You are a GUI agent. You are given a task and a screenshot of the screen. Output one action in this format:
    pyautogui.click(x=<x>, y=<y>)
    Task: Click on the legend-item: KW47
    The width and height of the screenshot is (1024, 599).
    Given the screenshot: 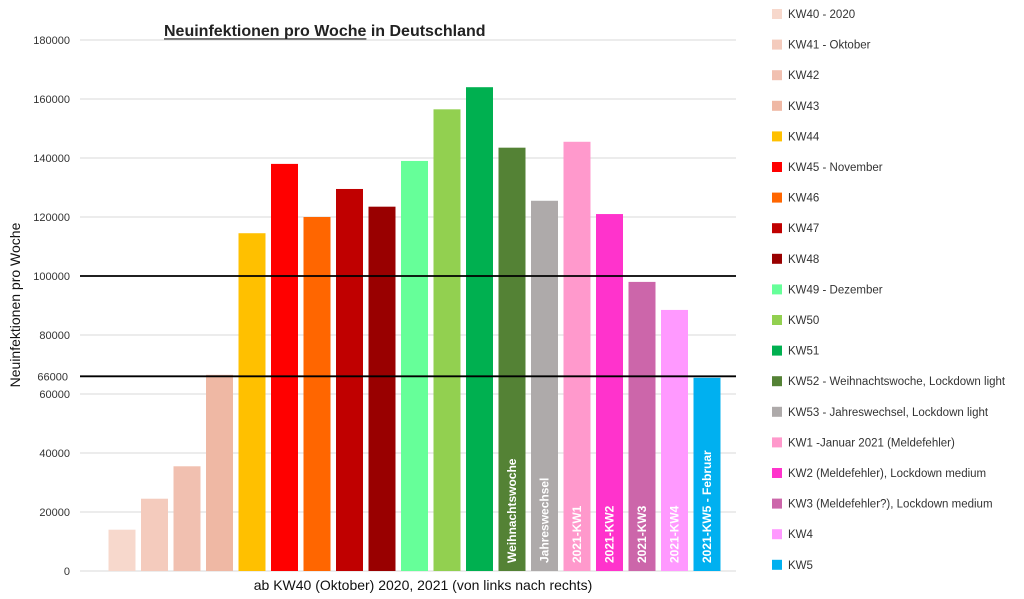 What is the action you would take?
    pyautogui.click(x=803, y=229)
    